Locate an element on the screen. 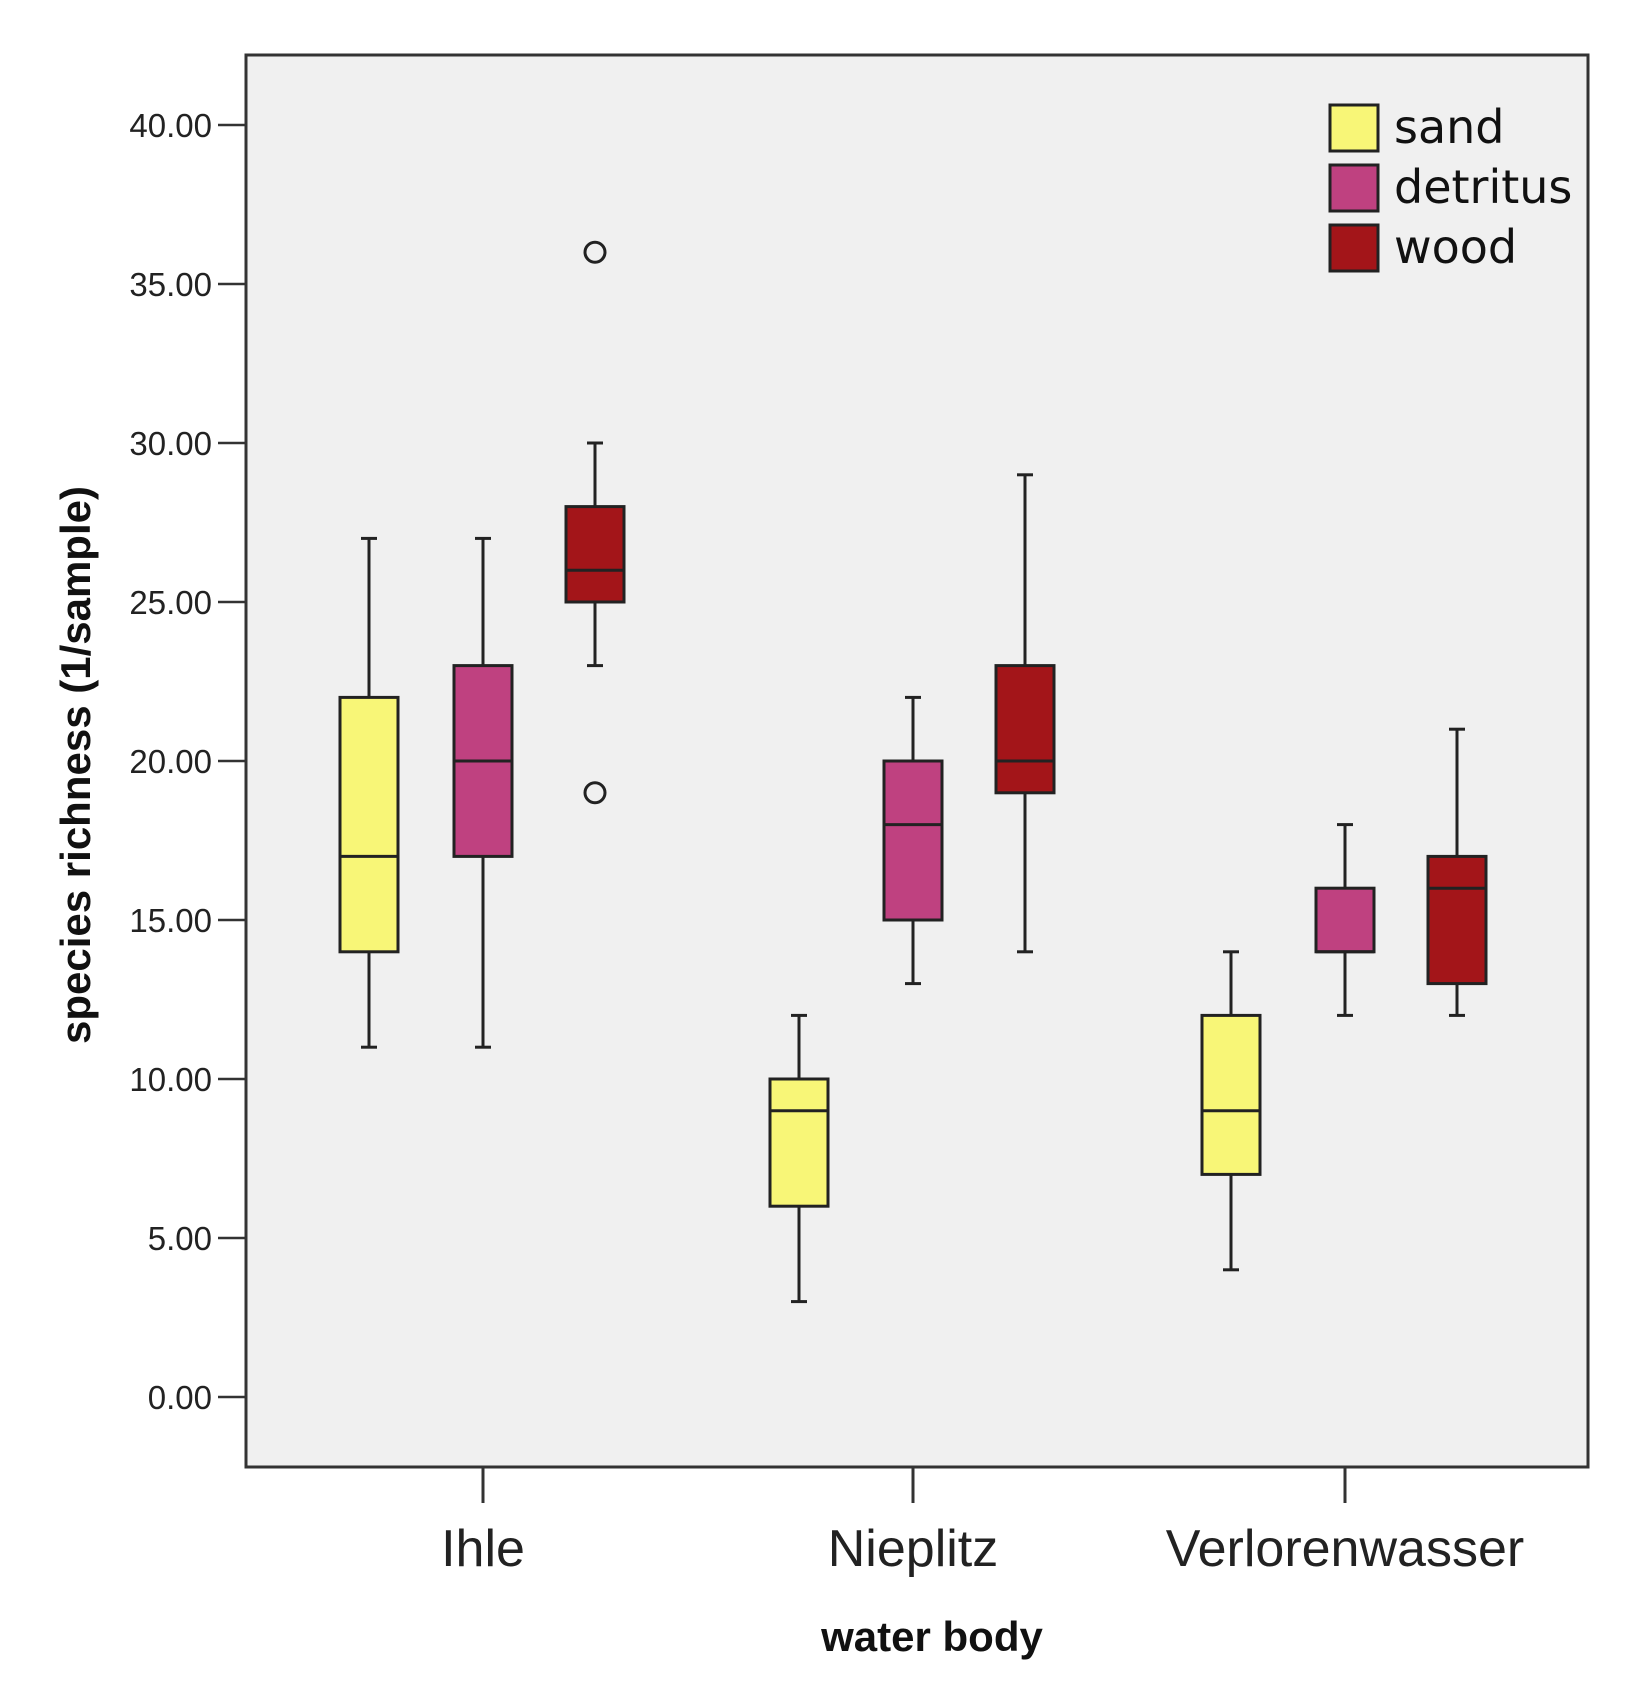 This screenshot has height=1700, width=1640. y-tick-label: 15.00 is located at coordinates (170, 920).